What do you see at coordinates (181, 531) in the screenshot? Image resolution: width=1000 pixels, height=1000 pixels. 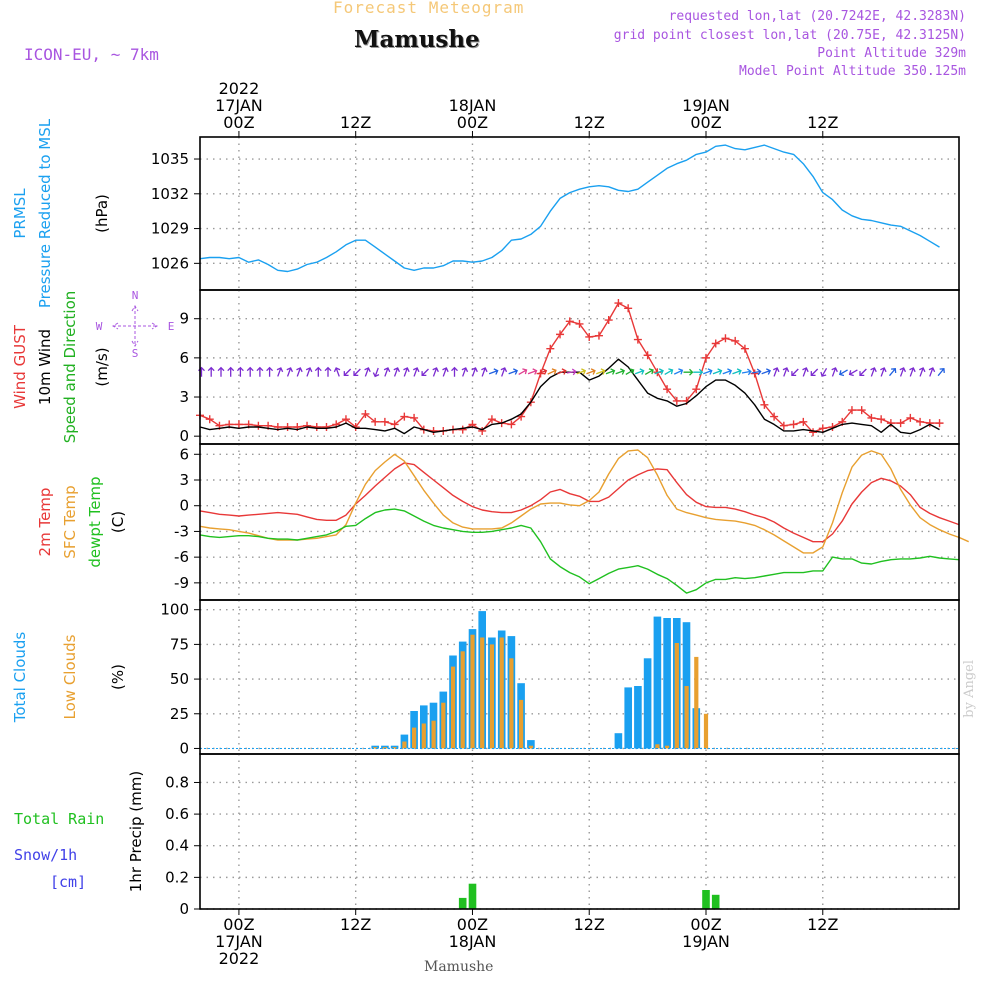 I see `y-tick-label: -3` at bounding box center [181, 531].